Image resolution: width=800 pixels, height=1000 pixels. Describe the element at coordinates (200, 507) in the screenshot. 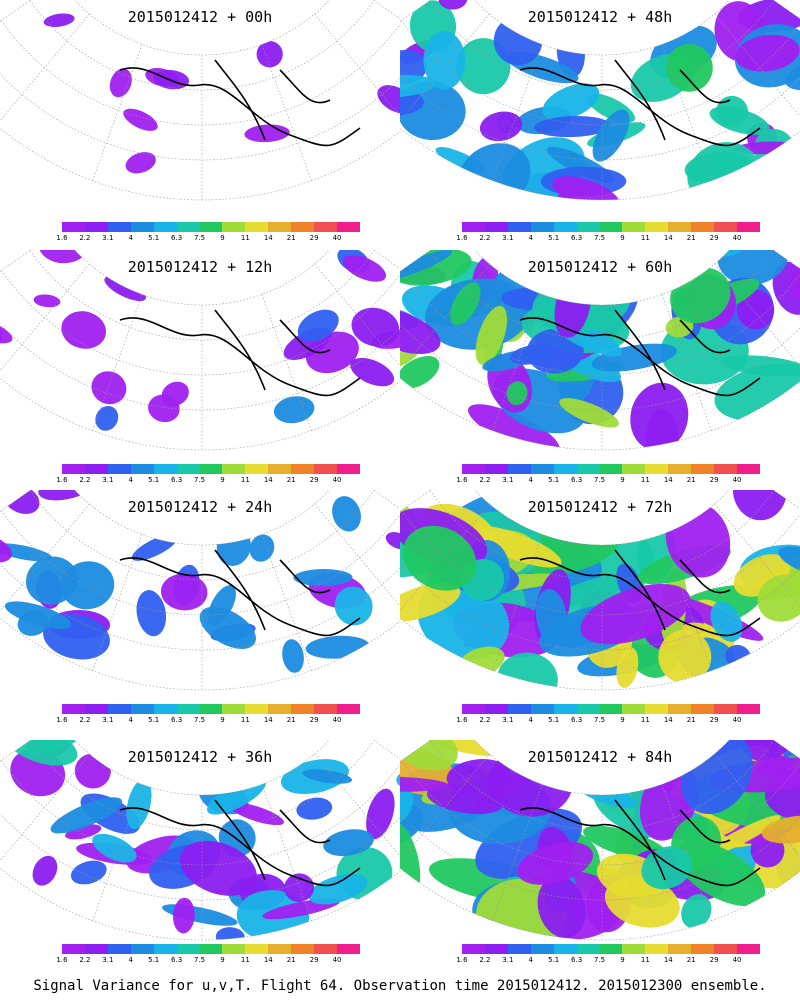

I see `panel-title: 2015012412 + 24h` at that location.